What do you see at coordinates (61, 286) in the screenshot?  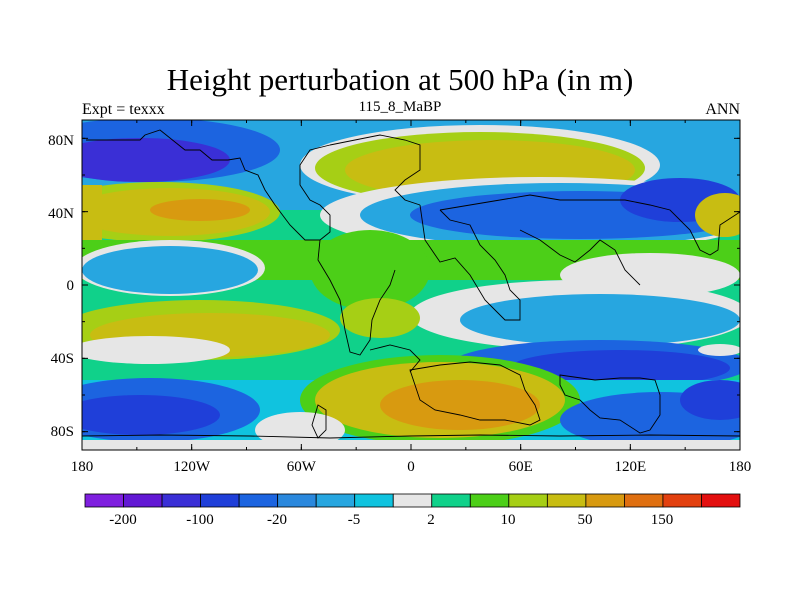 I see `y-axis: 80N 40N 0 40S 80S` at bounding box center [61, 286].